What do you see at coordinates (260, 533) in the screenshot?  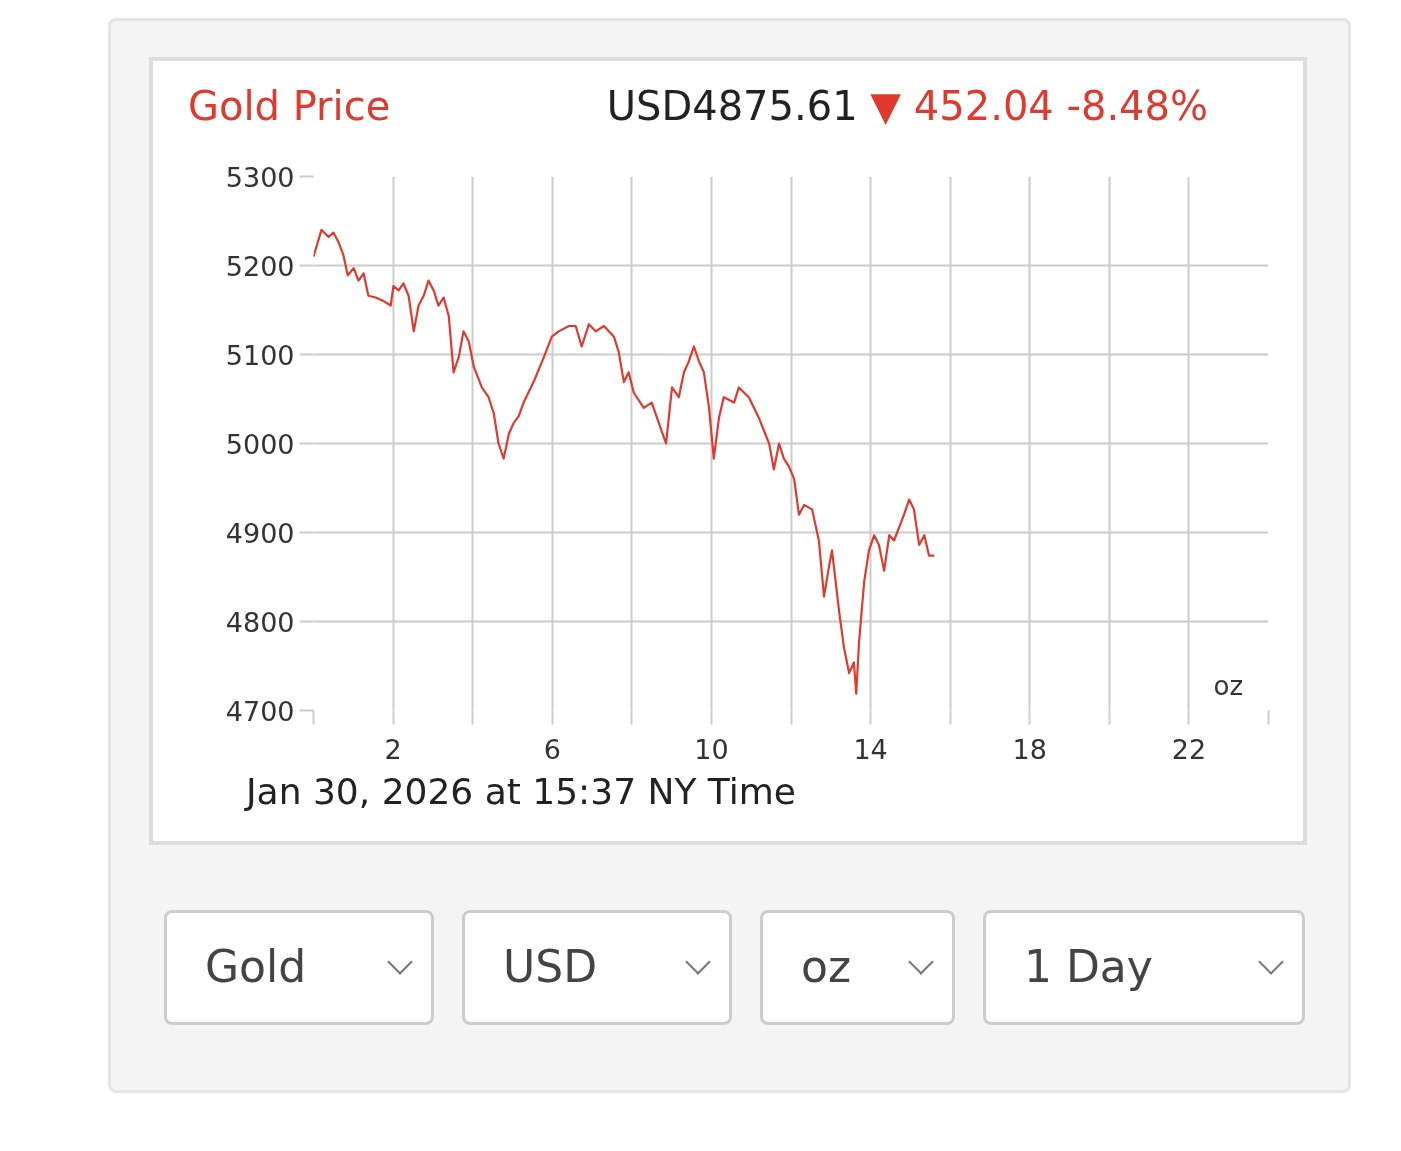 I see `y-tick-label: 4900` at bounding box center [260, 533].